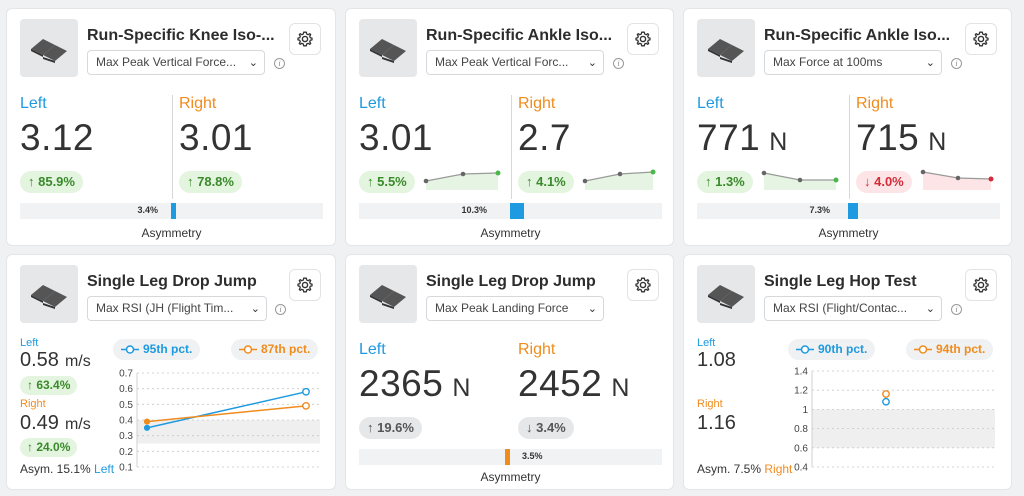  Describe the element at coordinates (511, 281) in the screenshot. I see `card-title: Single Leg Drop Jump` at that location.